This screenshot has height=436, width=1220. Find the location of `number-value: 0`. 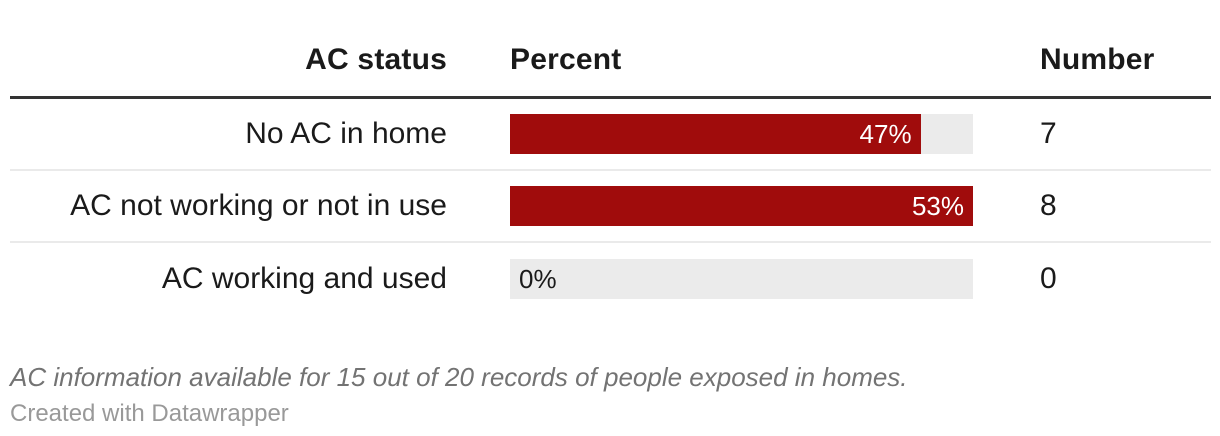

number-value: 0 is located at coordinates (1048, 278).